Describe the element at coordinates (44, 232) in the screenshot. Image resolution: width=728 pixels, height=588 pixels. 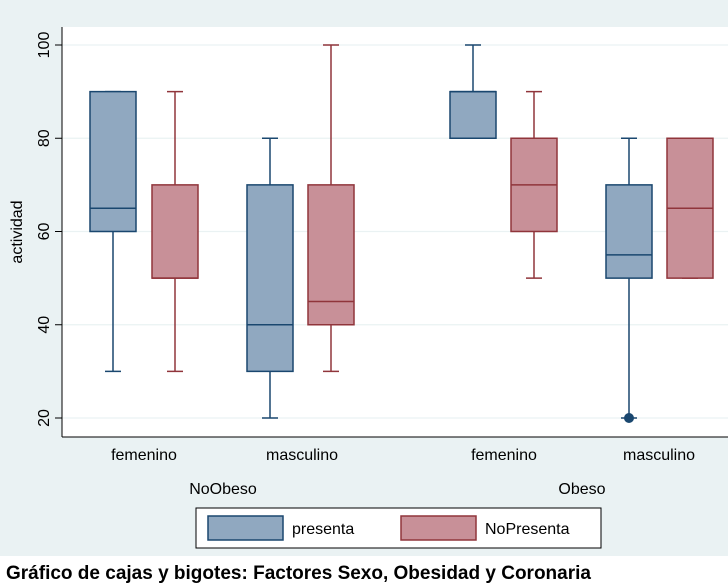
I see `y-tick-label: 60` at that location.